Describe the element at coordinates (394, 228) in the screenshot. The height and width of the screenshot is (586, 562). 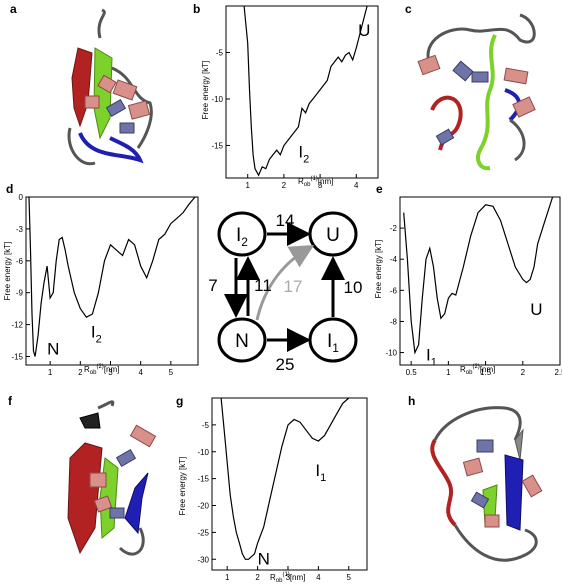
I see `y-tick-label: -2` at that location.